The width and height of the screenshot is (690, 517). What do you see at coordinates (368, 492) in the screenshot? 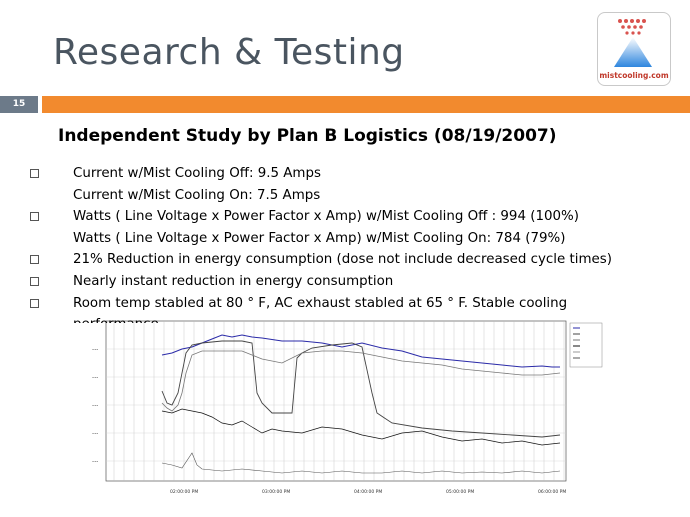
I see `x-tick-label: 04:00:00 PM` at bounding box center [368, 492].